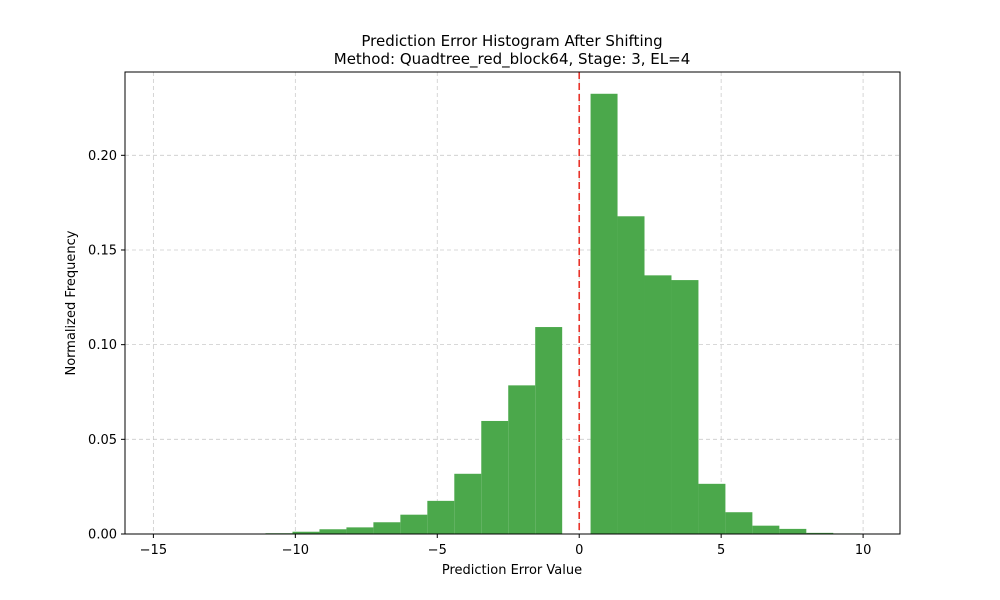 This screenshot has width=1000, height=600. What do you see at coordinates (295, 550) in the screenshot?
I see `x-tick-label: −10` at bounding box center [295, 550].